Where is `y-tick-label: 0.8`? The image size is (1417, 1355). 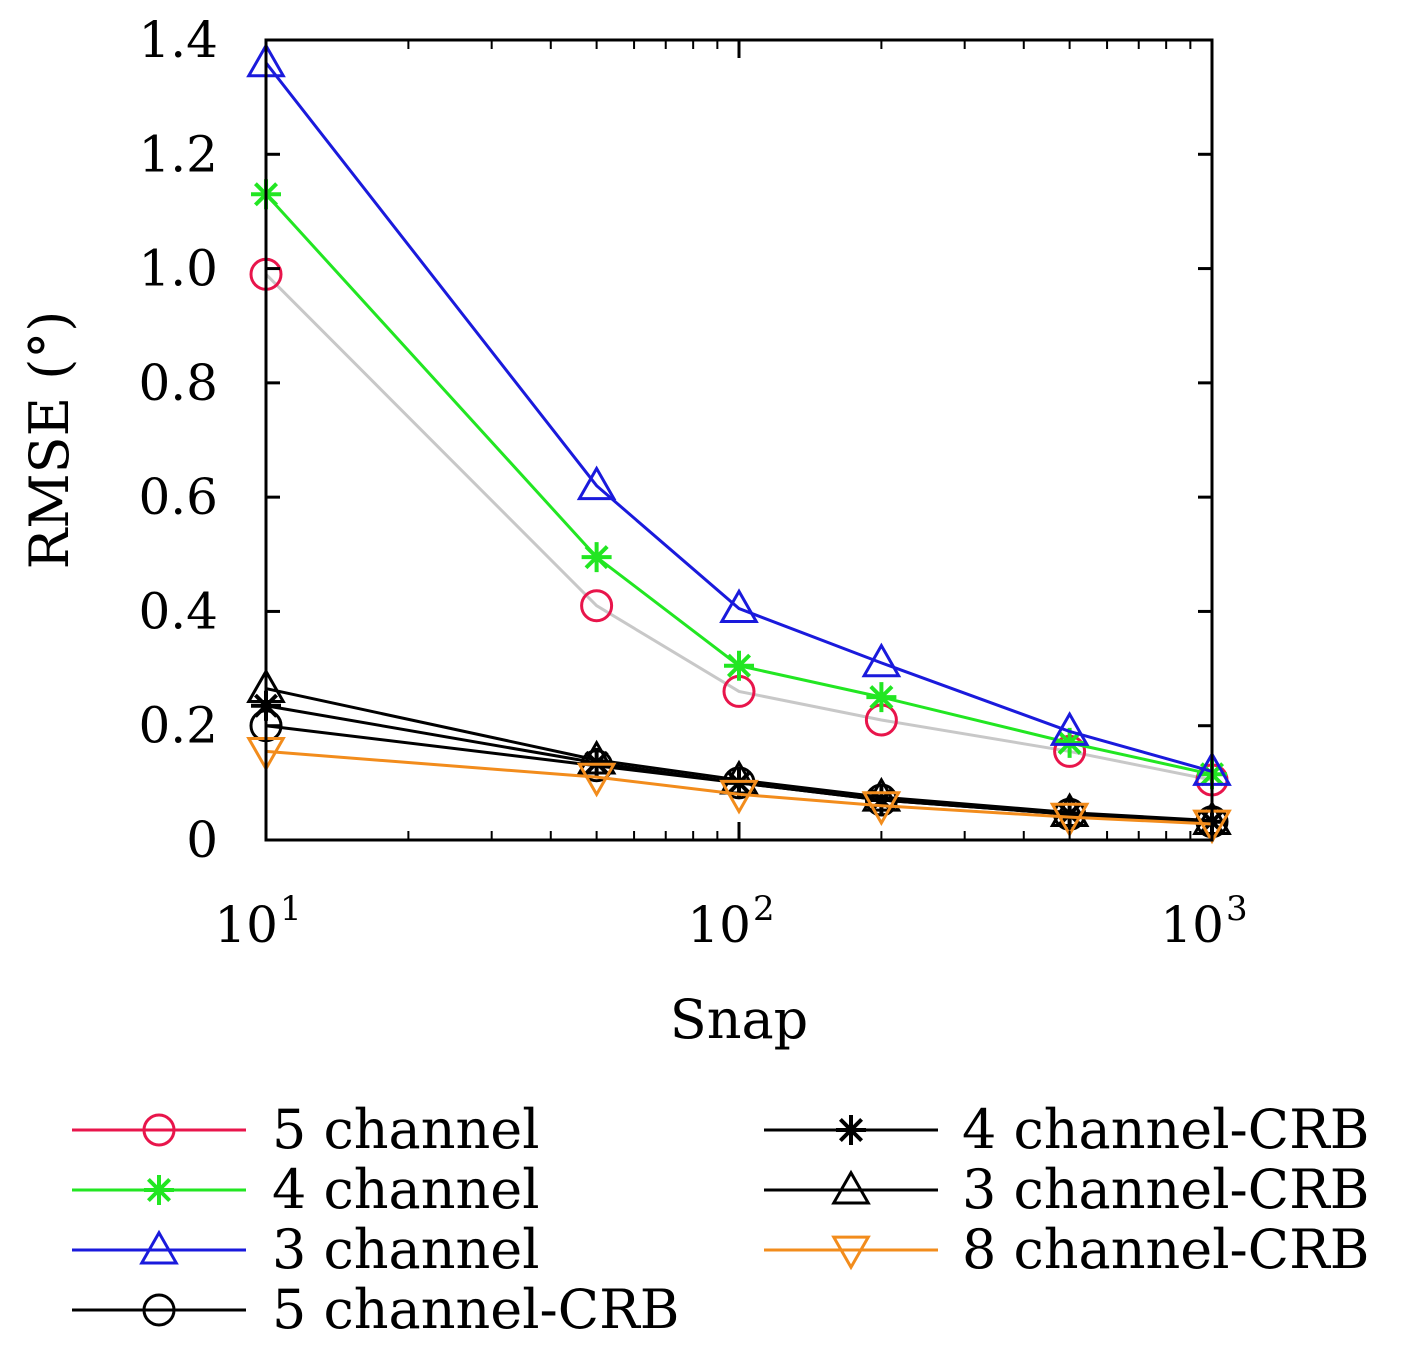 y-tick-label: 0.8 is located at coordinates (178, 383).